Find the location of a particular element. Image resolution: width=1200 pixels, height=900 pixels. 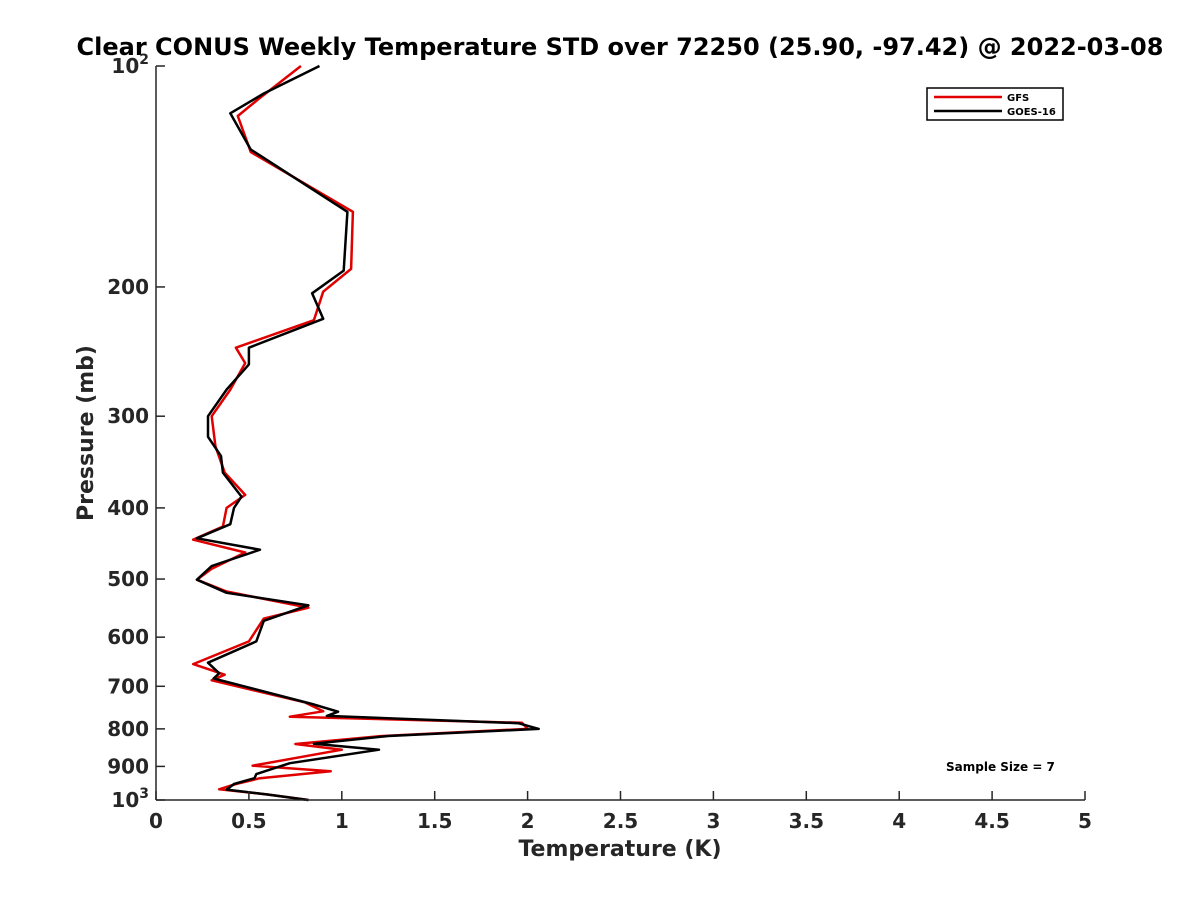

y-tick-label: 400 is located at coordinates (128, 508).